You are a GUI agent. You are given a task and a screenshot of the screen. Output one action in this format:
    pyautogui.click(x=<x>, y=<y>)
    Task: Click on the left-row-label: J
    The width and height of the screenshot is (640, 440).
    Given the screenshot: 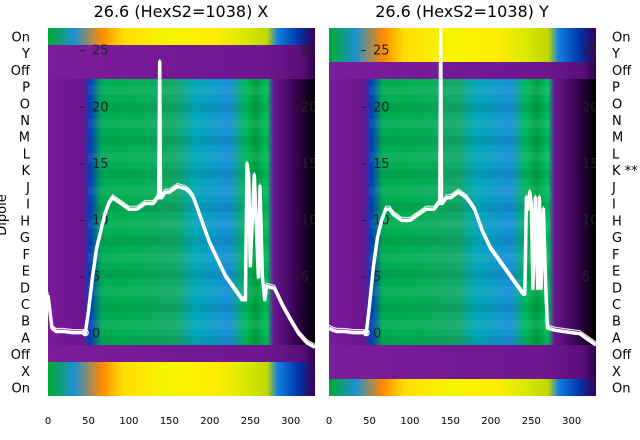 What is the action you would take?
    pyautogui.click(x=27, y=188)
    